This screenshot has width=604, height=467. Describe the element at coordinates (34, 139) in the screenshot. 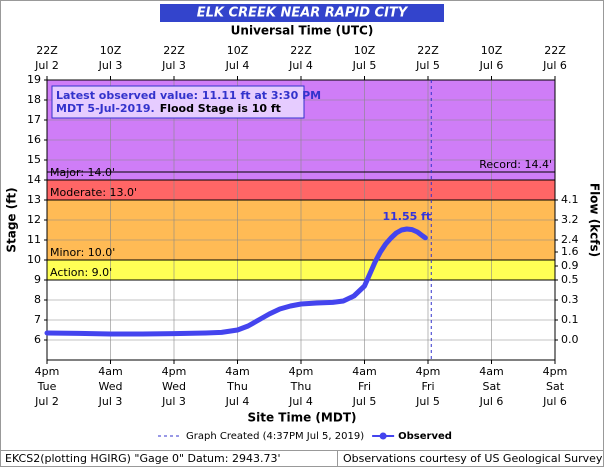

I see `y-tick-label: 16` at that location.